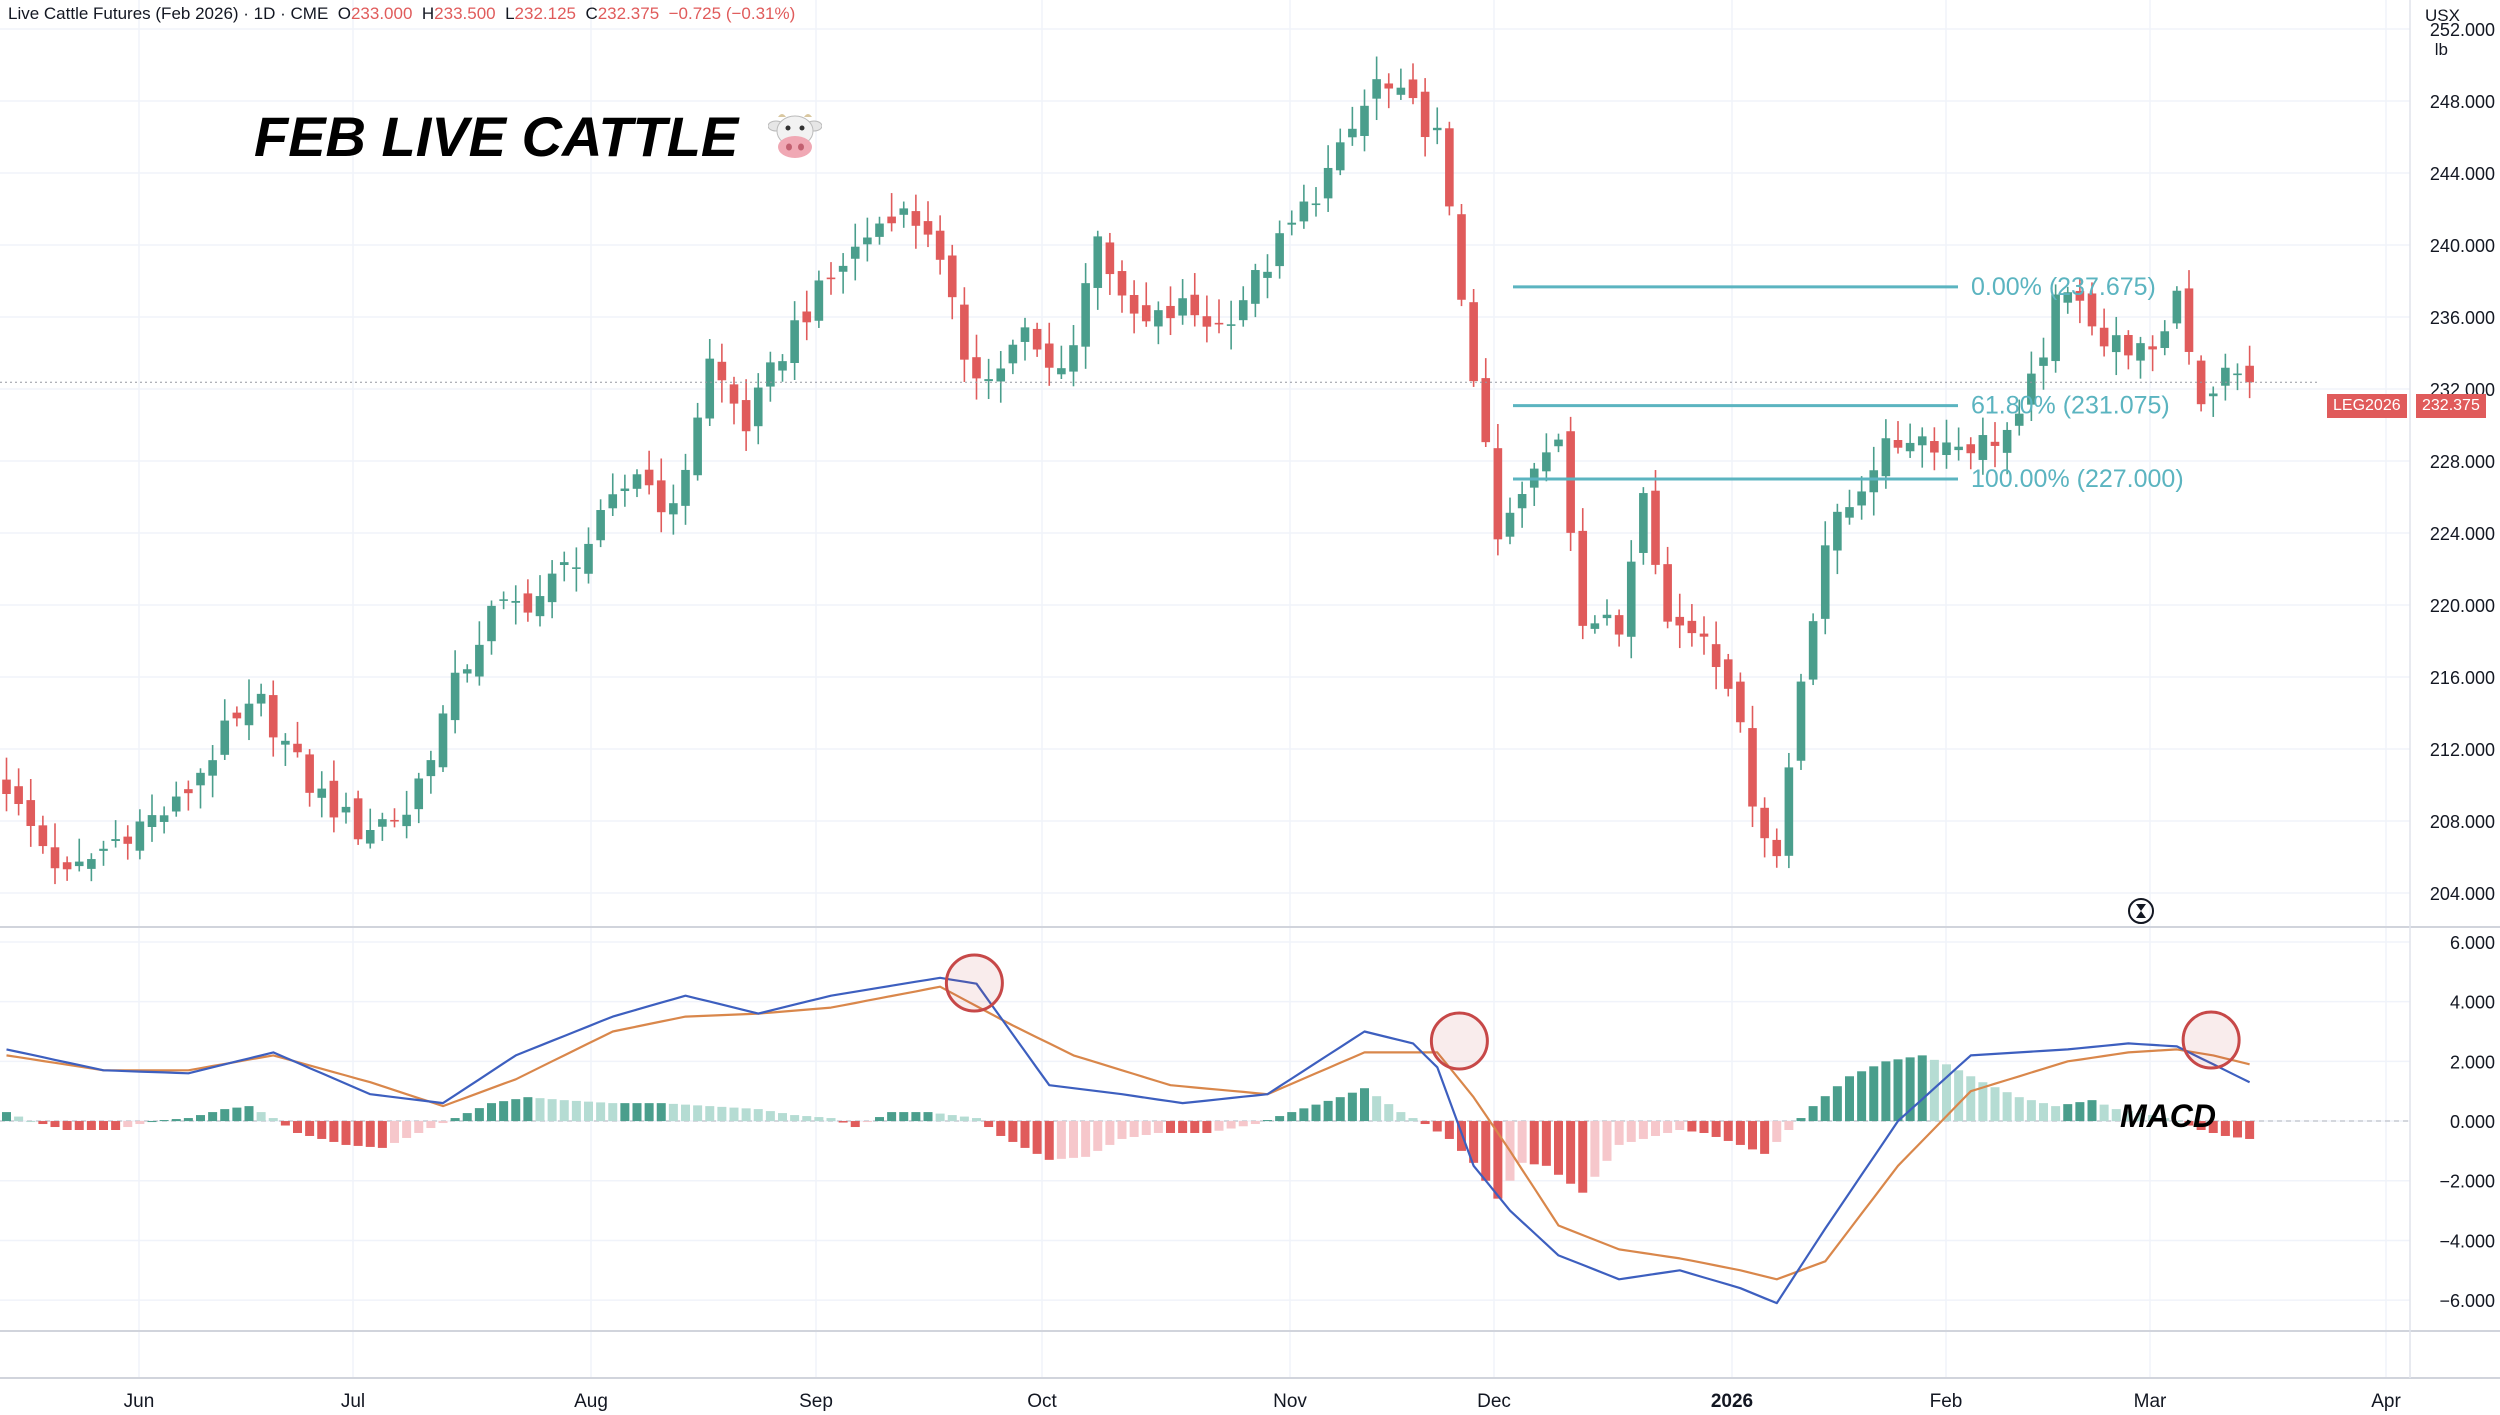  I want to click on price-axis-tick: 204.000, so click(2462, 894).